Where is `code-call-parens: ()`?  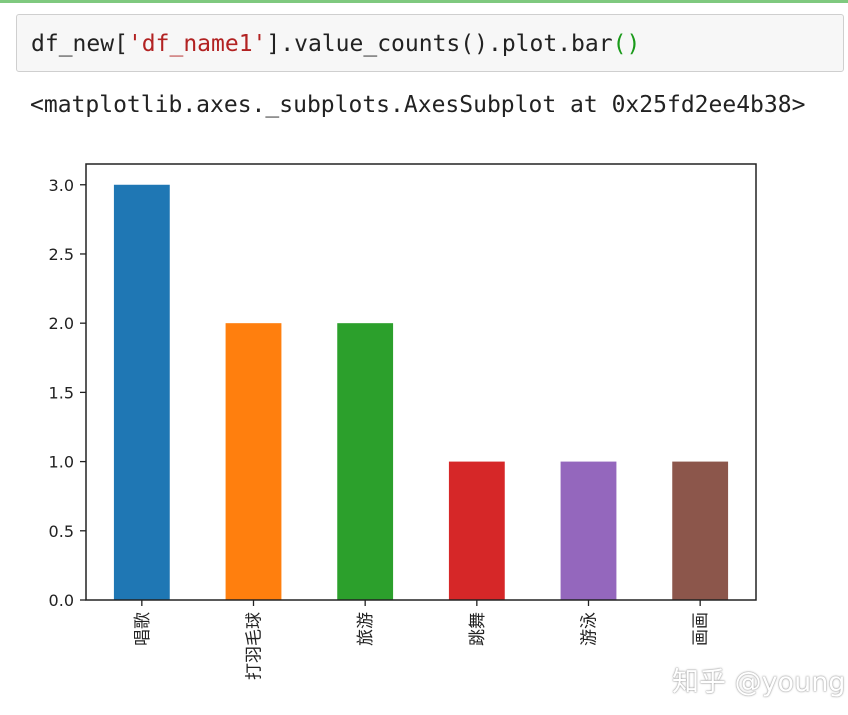
code-call-parens: () is located at coordinates (626, 44).